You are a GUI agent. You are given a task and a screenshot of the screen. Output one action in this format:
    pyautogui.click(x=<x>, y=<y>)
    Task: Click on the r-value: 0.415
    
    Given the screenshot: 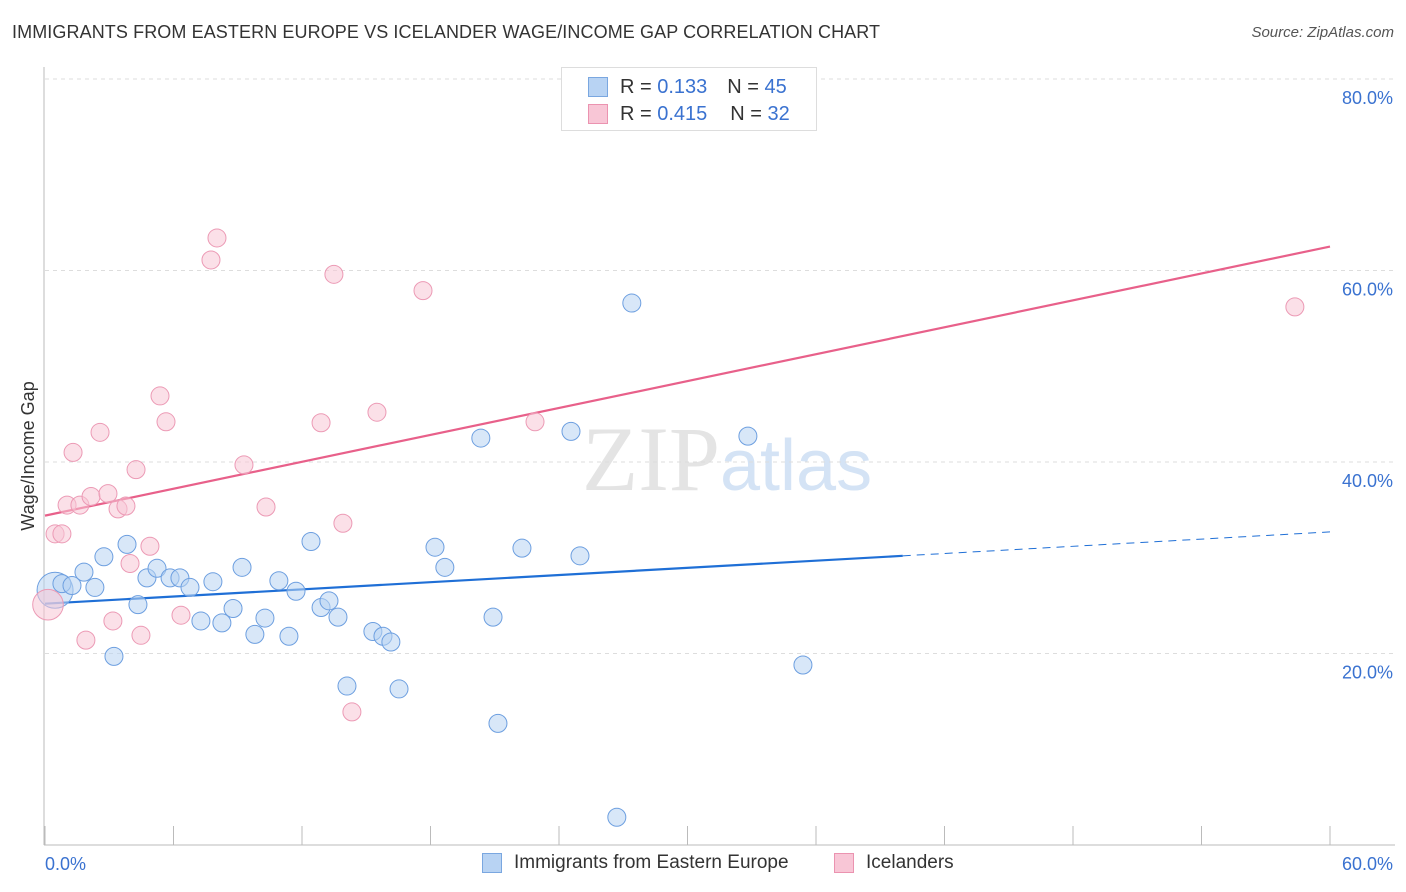 What is the action you would take?
    pyautogui.click(x=682, y=113)
    